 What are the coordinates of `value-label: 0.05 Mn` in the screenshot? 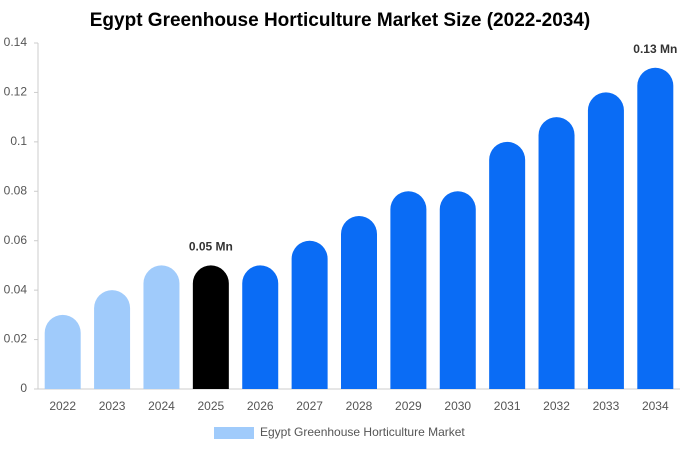 It's located at (211, 247).